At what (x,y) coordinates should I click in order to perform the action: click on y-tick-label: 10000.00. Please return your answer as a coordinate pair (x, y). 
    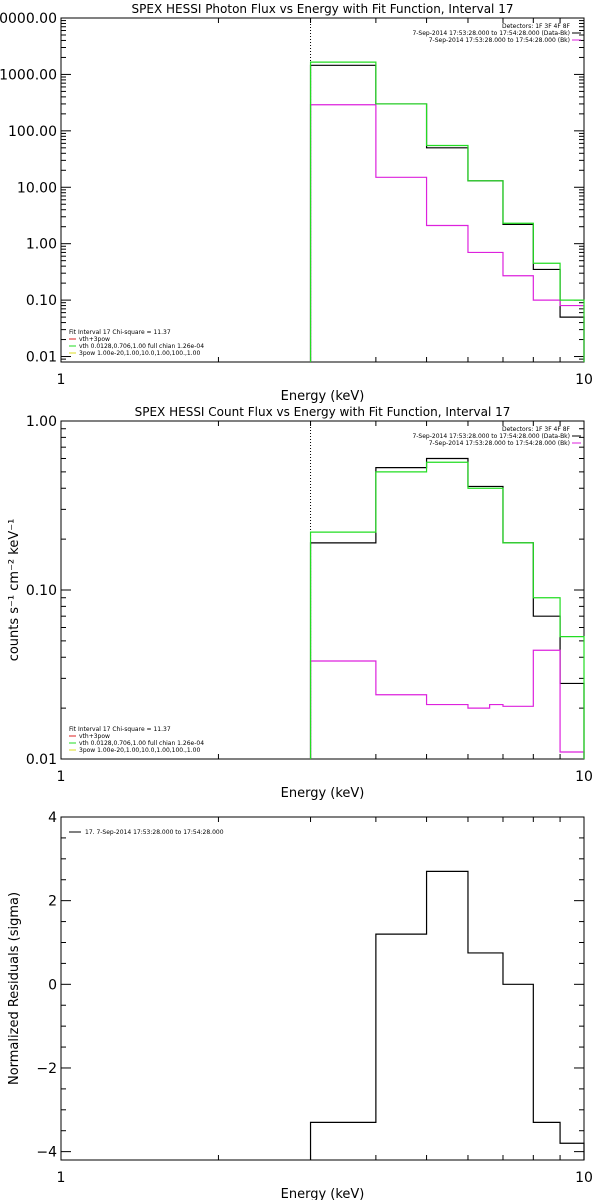
    Looking at the image, I should click on (28, 19).